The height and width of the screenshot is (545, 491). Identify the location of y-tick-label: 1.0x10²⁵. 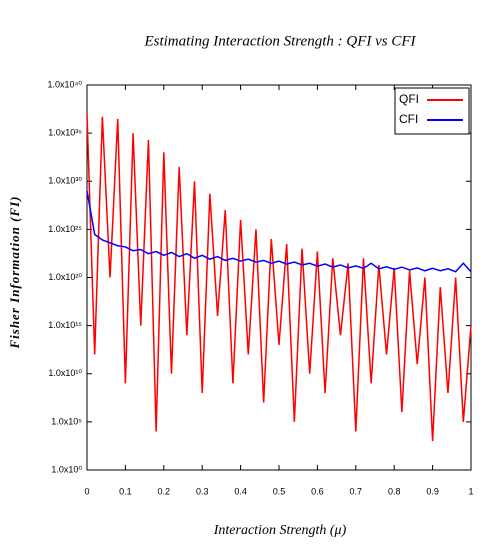
(65, 229).